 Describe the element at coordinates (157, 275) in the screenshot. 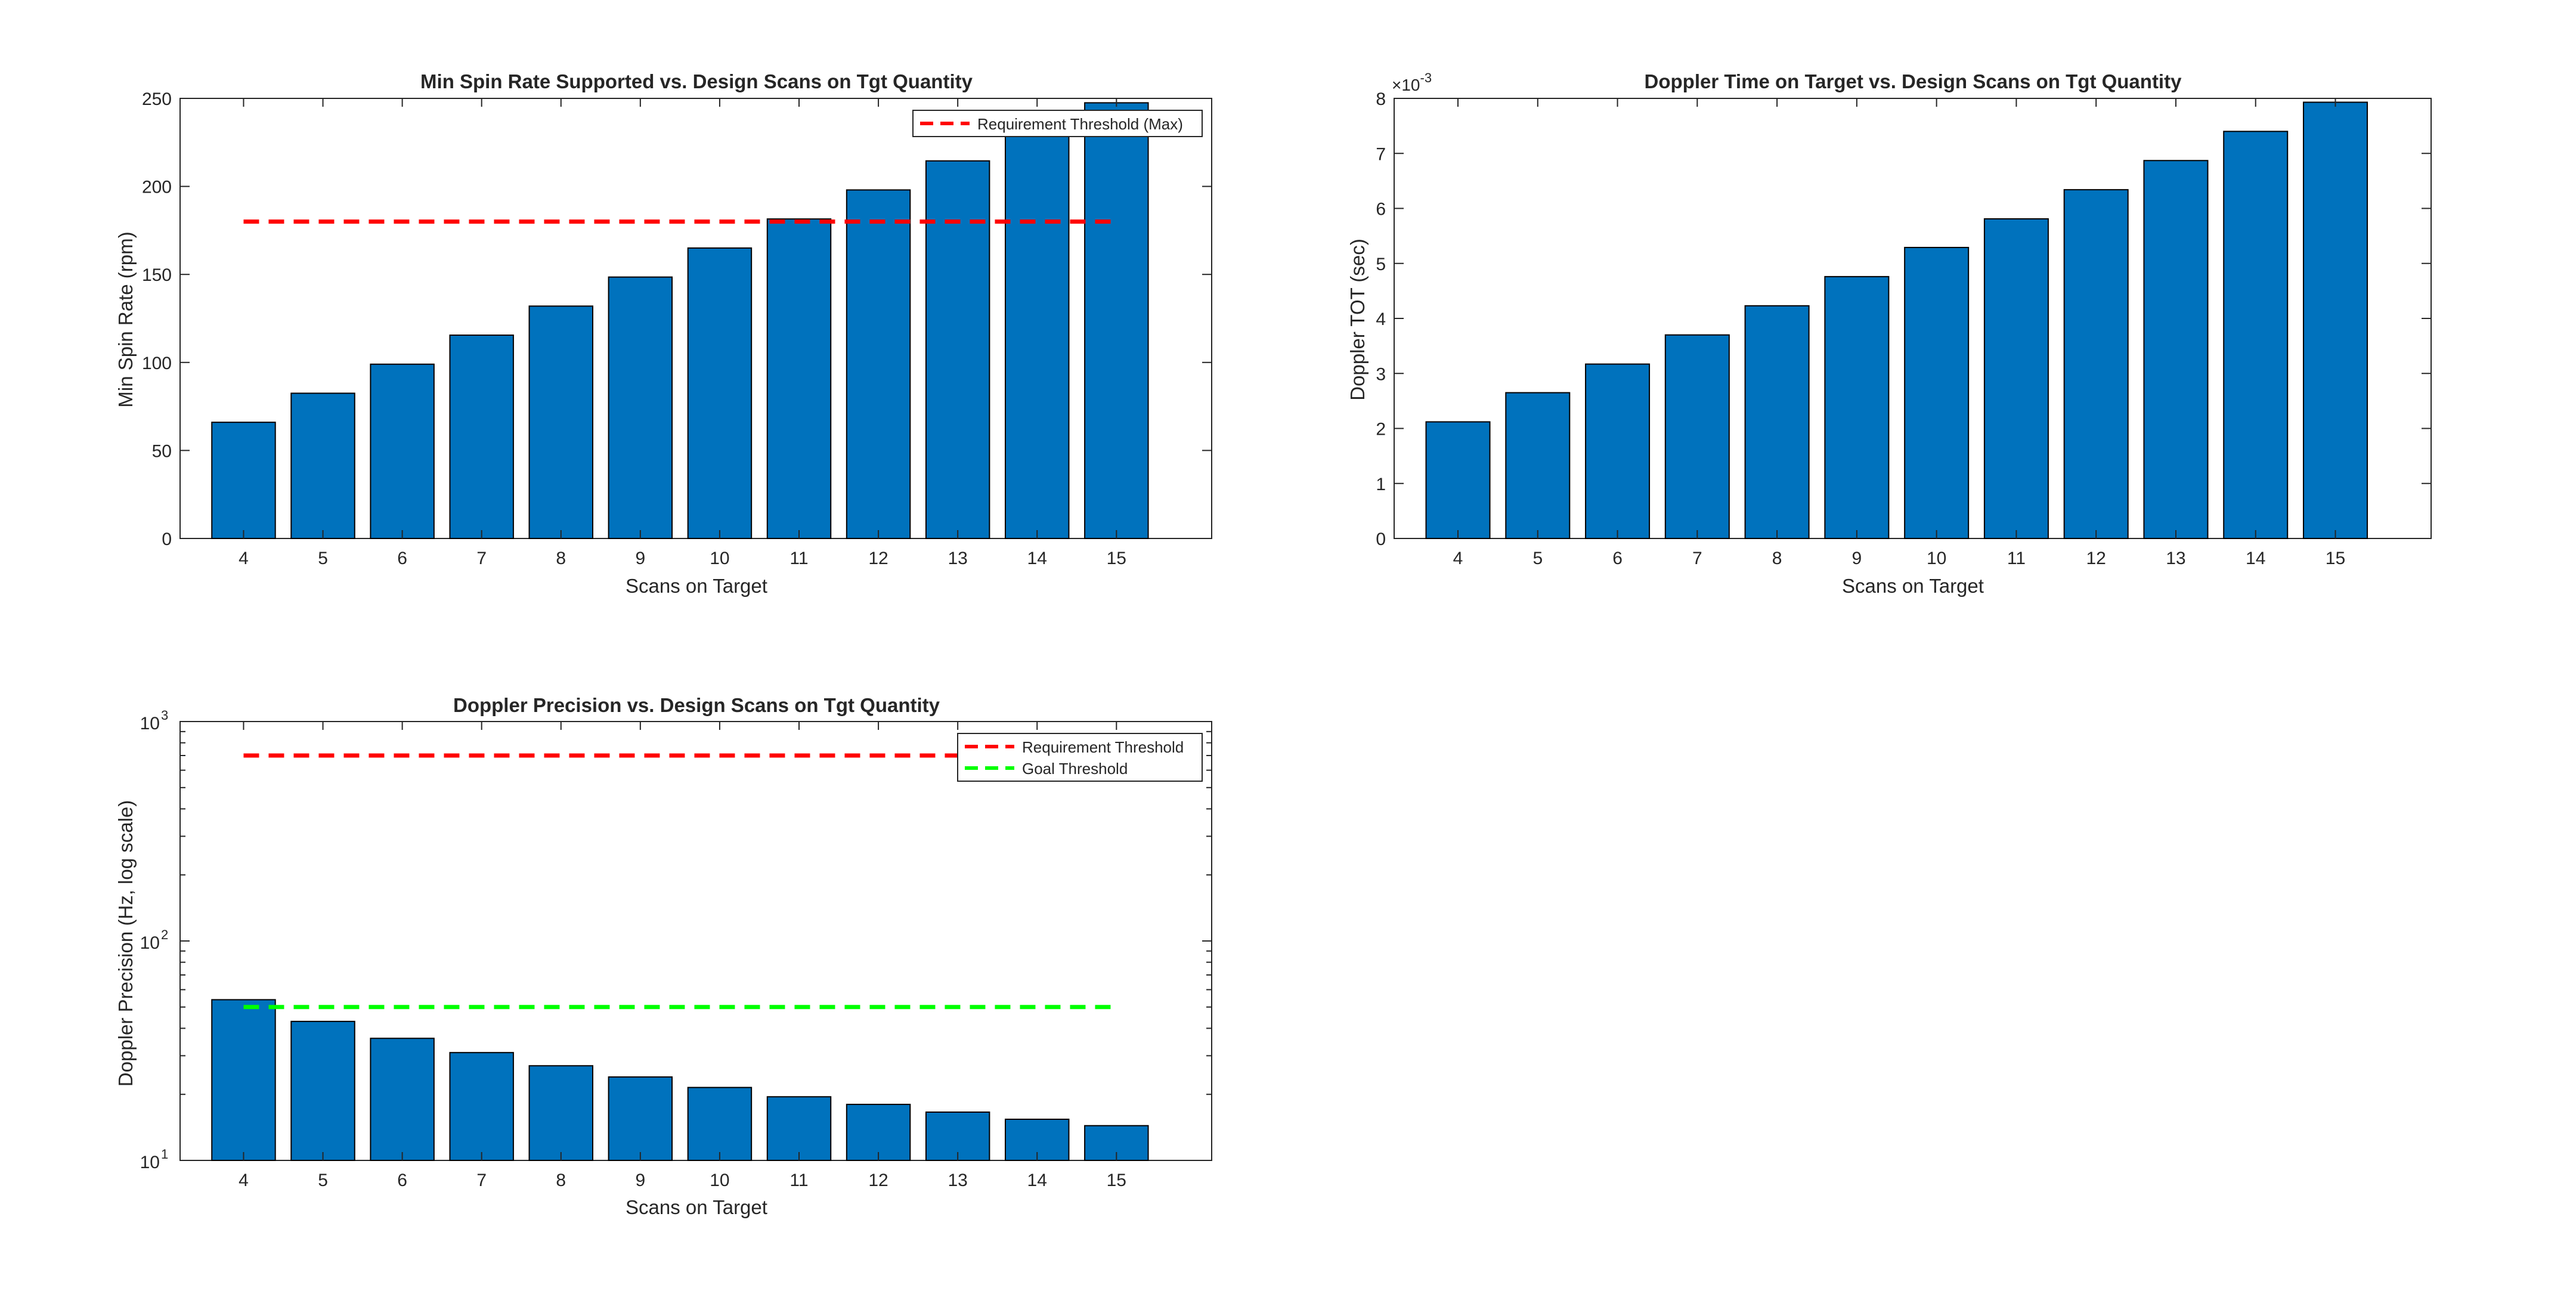

I see `y-tick-label: 150` at that location.